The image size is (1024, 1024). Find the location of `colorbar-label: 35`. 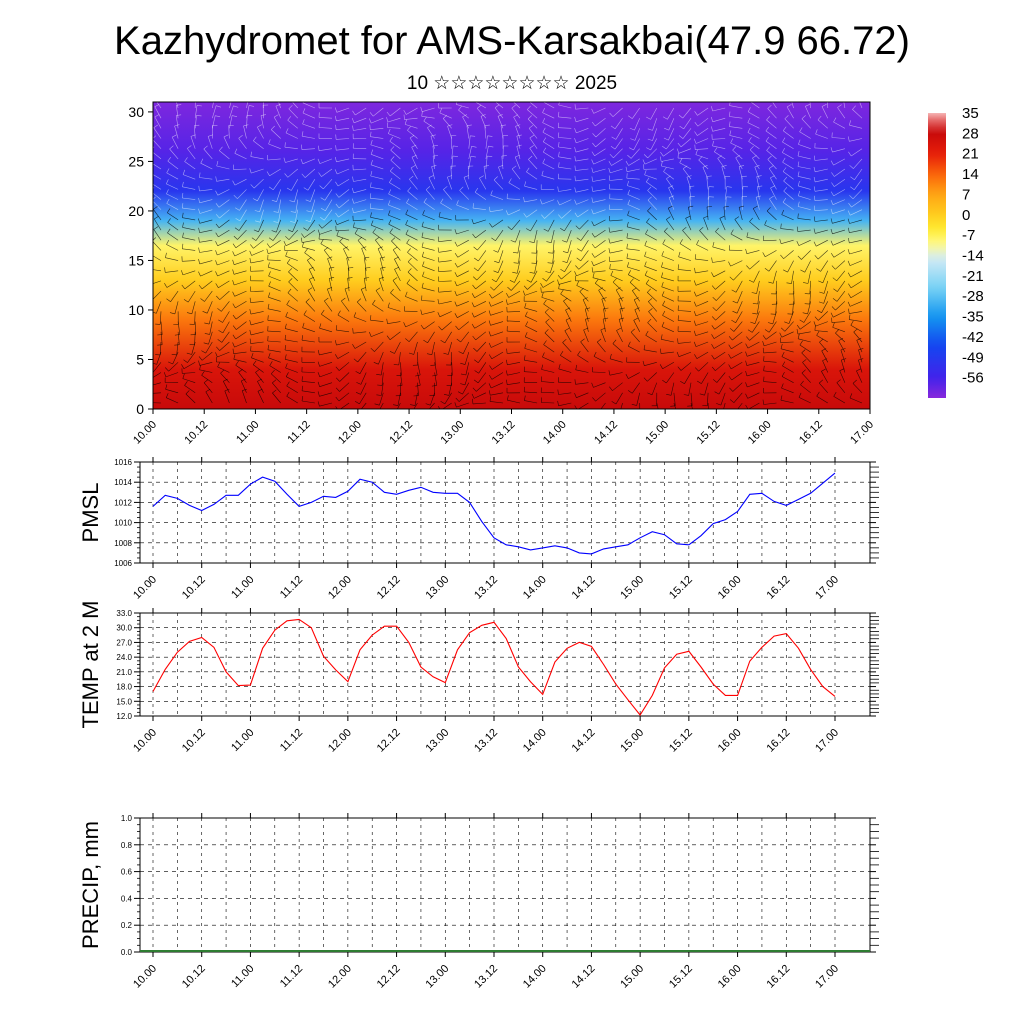

colorbar-label: 35 is located at coordinates (970, 113).